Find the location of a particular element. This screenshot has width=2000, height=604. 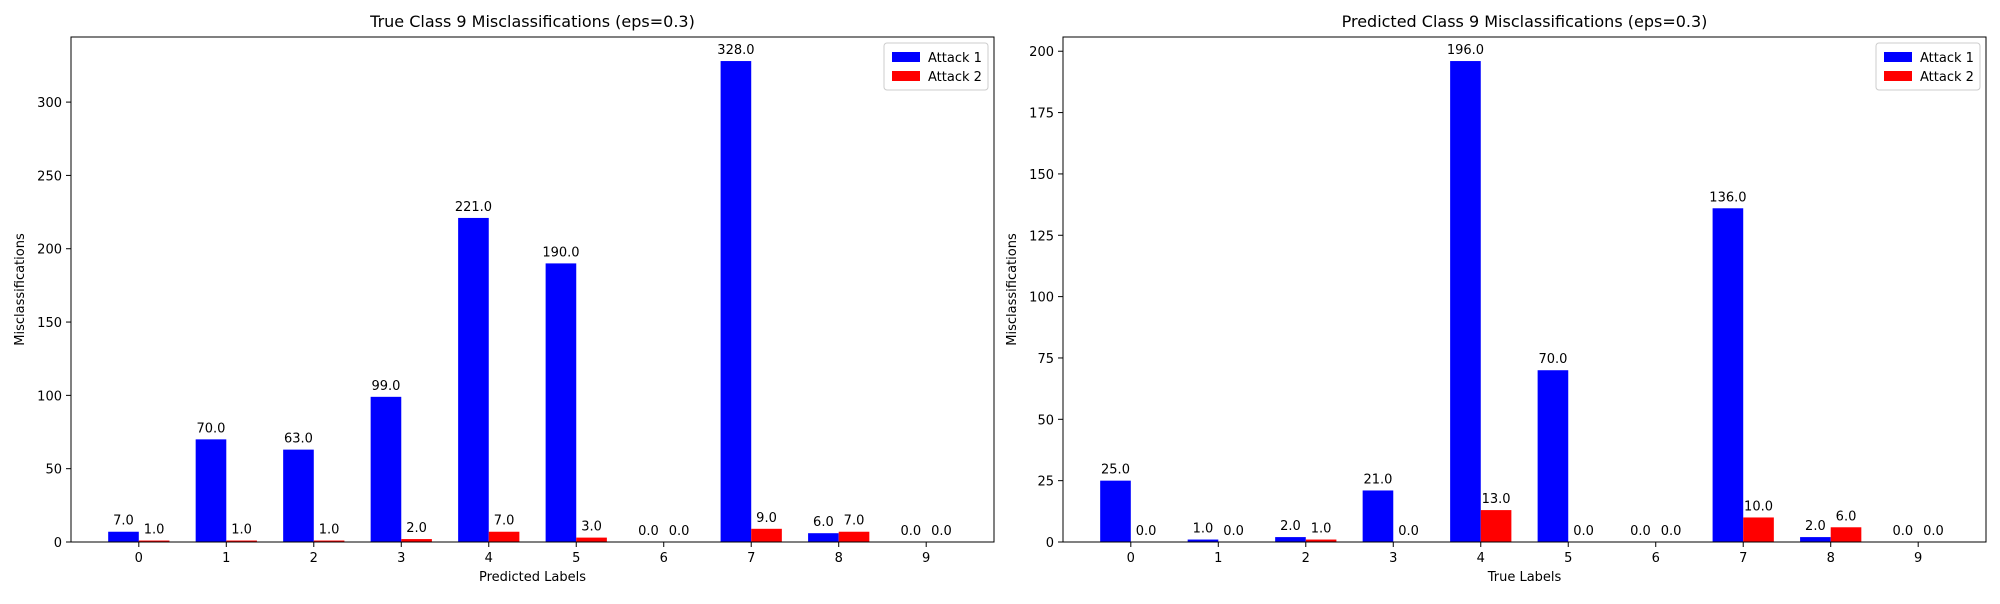

y-tick-label: 125 is located at coordinates (1041, 236).